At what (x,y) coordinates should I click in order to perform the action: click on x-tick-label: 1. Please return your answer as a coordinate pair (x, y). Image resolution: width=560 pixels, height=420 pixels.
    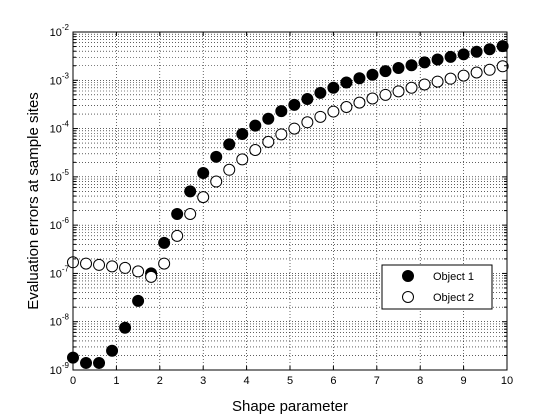
    Looking at the image, I should click on (116, 381).